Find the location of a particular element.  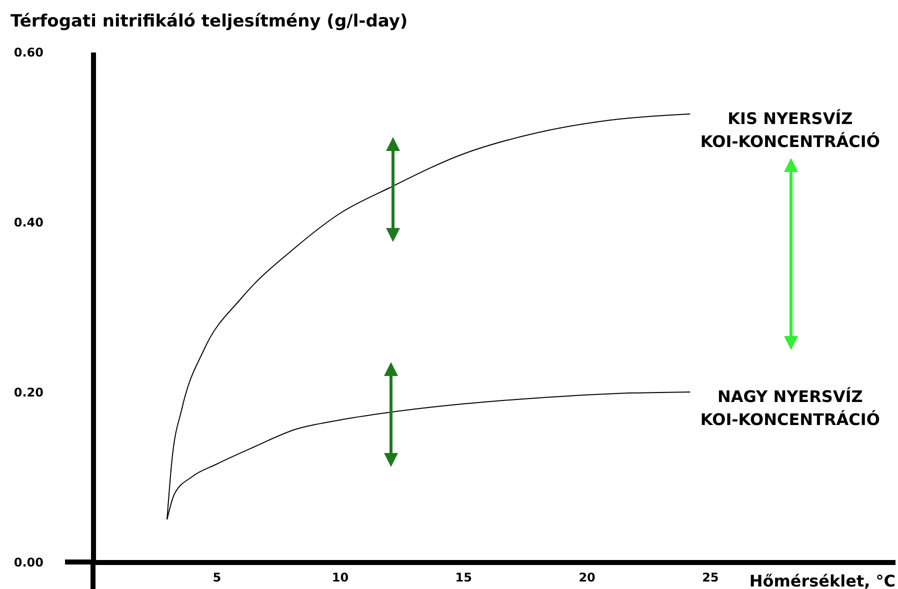

y-axis-title: Térfogati nitrifikáló teljesítmény (g/l-day) is located at coordinates (209, 22).